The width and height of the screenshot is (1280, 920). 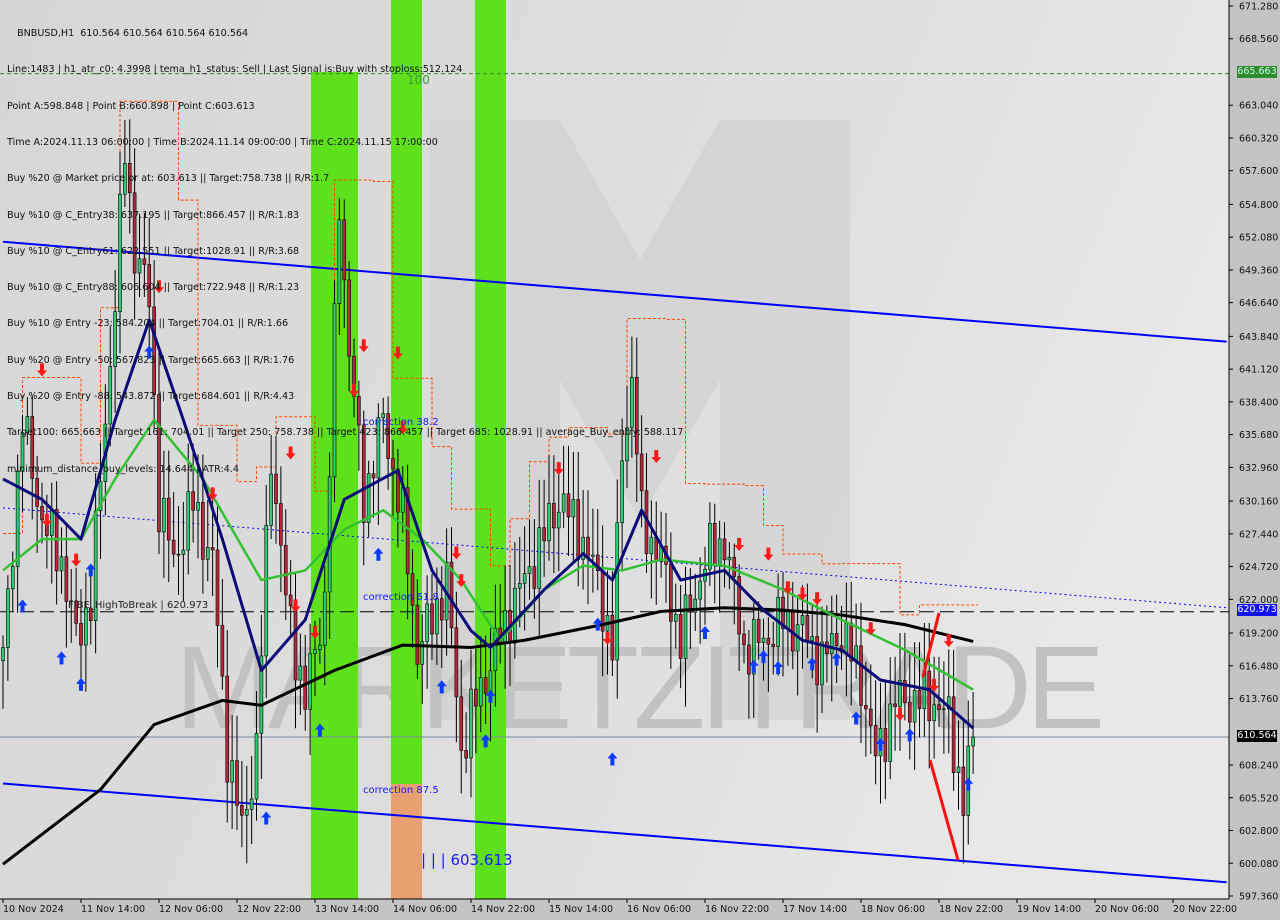 What do you see at coordinates (191, 909) in the screenshot?
I see `x-tick-label: 12 Nov 06:00` at bounding box center [191, 909].